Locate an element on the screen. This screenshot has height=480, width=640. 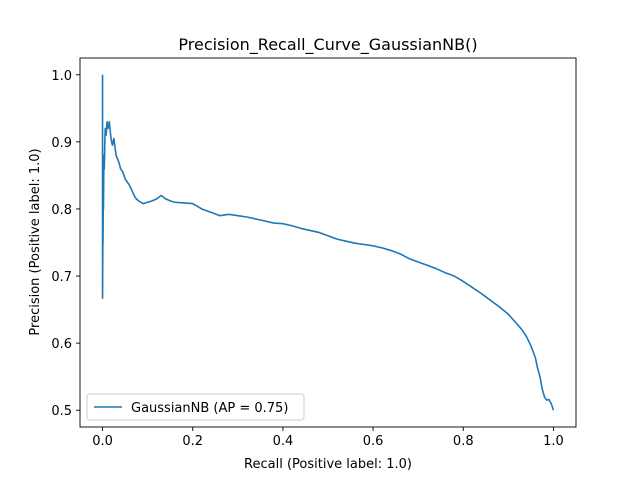
legend: GaussianNB (AP = 0.75) is located at coordinates (195, 407).